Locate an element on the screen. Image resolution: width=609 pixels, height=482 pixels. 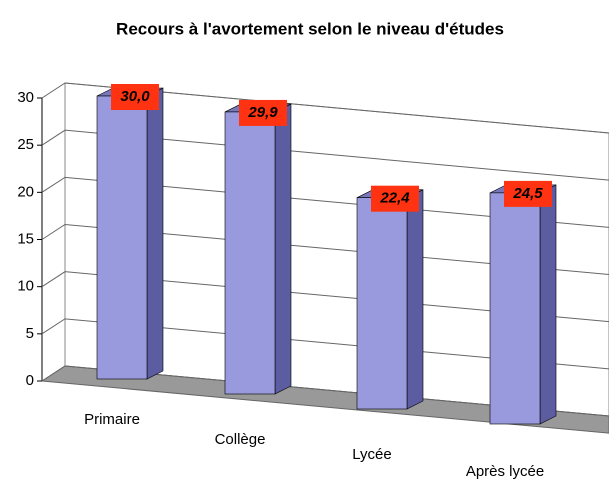
value-label: 22,4 is located at coordinates (394, 198).